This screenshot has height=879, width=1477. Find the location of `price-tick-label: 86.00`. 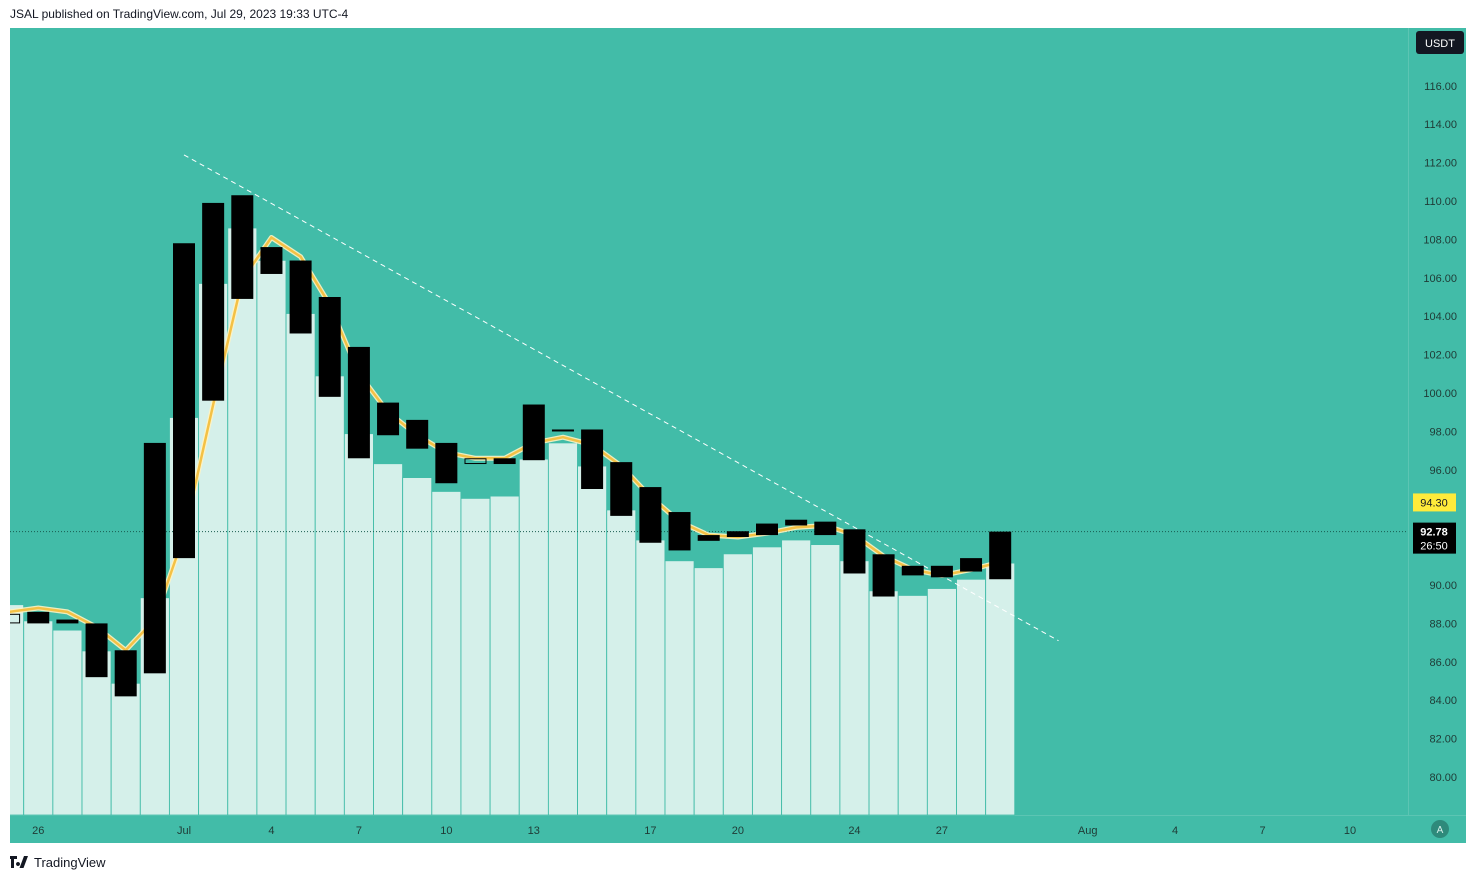

price-tick-label: 86.00 is located at coordinates (1443, 663).